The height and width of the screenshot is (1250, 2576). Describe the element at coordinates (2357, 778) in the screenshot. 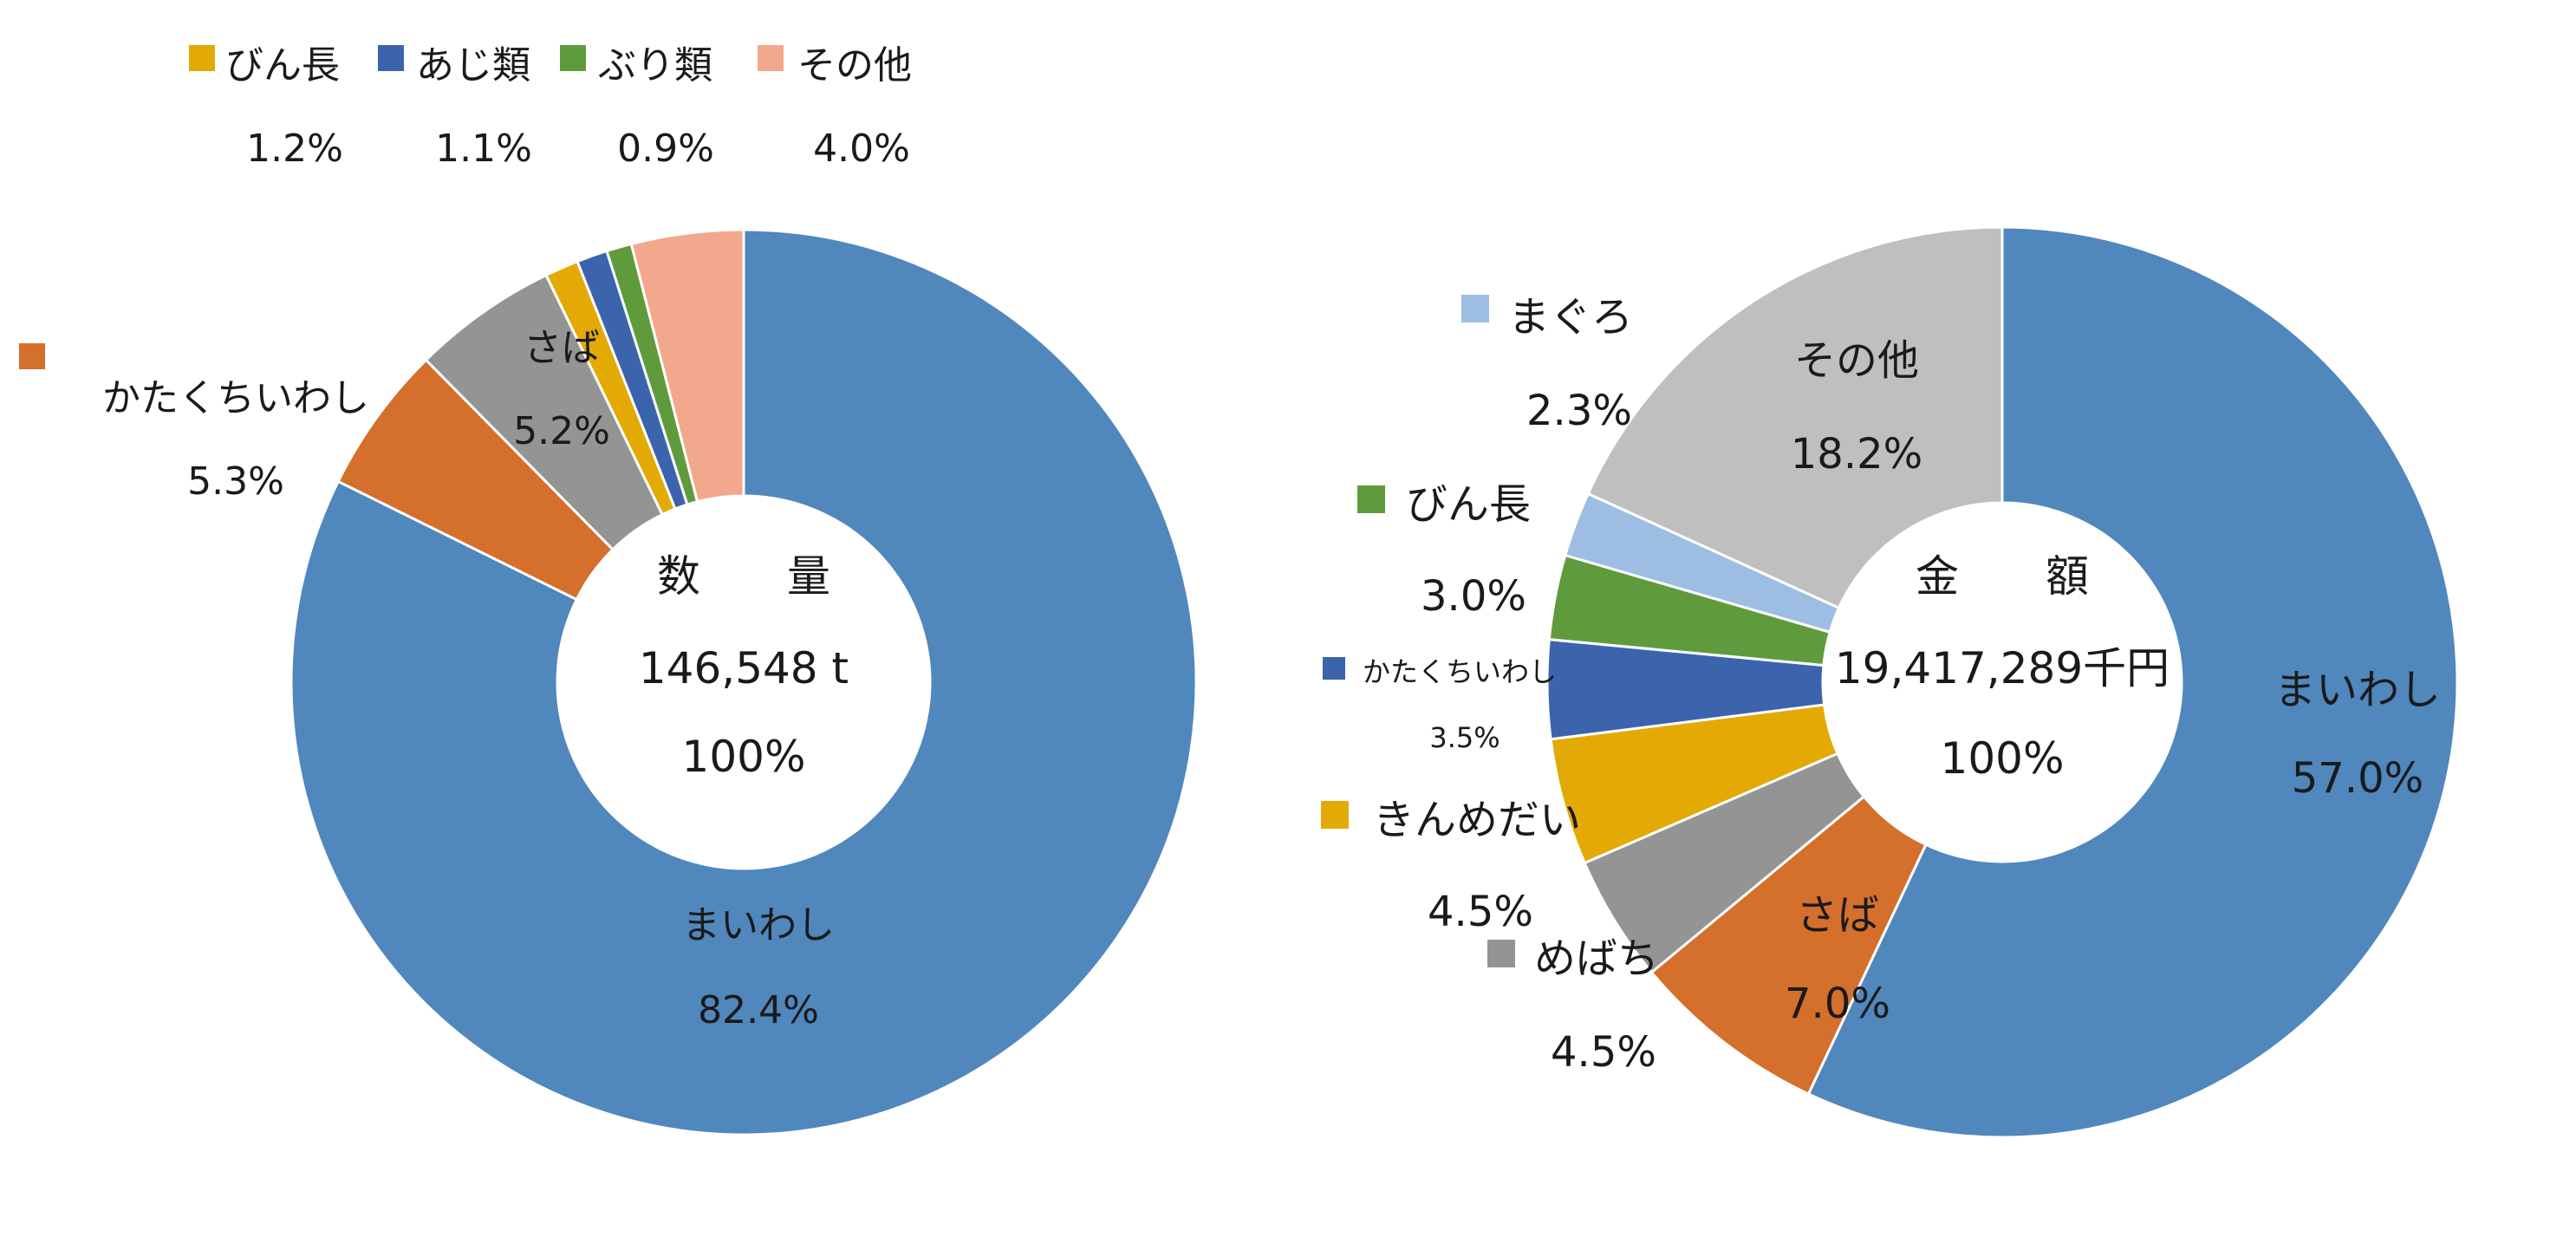

I see `slice-label-value: 57.0%` at that location.